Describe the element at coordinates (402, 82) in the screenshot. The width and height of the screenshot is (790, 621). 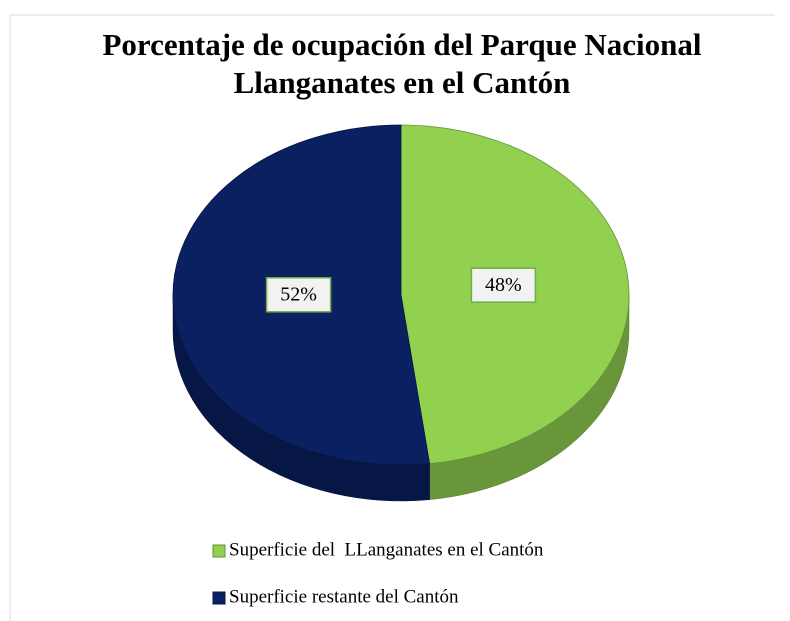
I see `title-line: Llanganates en el Cantón` at that location.